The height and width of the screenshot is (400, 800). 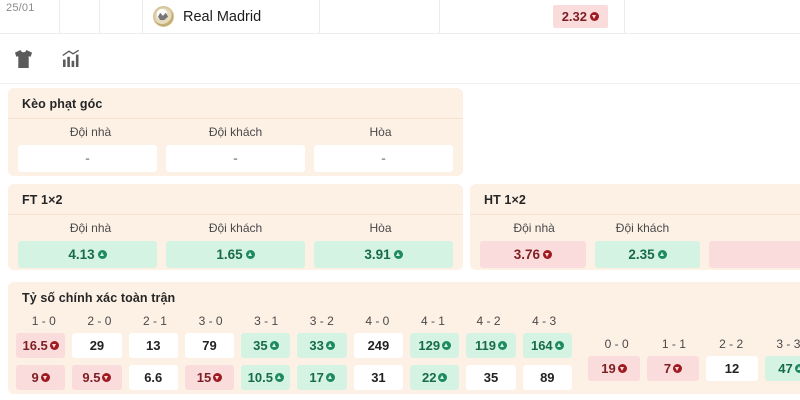 What do you see at coordinates (209, 377) in the screenshot?
I see `score-left-r2-cell-3: 15` at bounding box center [209, 377].